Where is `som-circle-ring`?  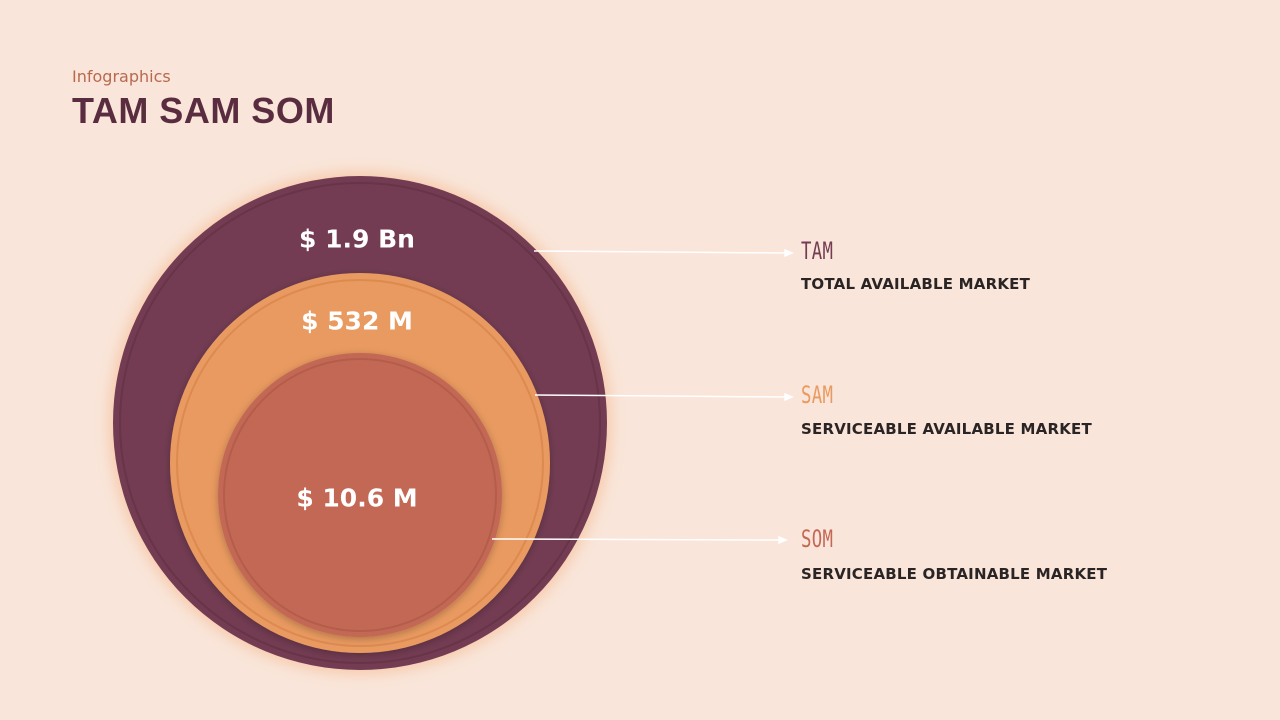 som-circle-ring is located at coordinates (360, 495).